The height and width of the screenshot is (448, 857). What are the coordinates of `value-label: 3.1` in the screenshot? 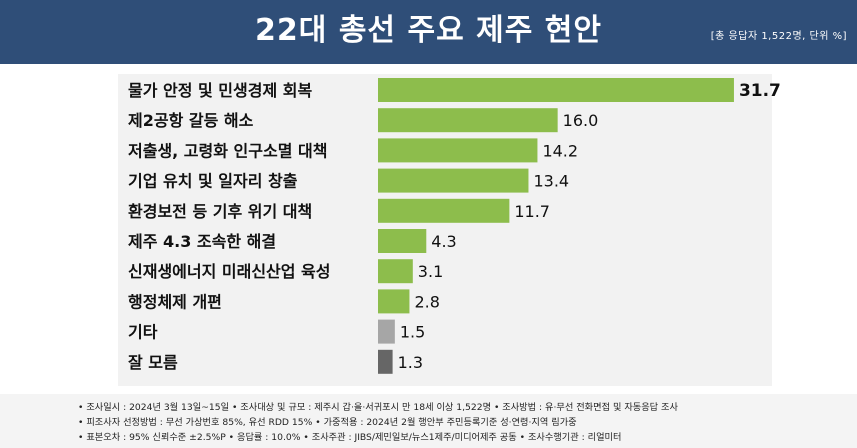 It's located at (430, 271).